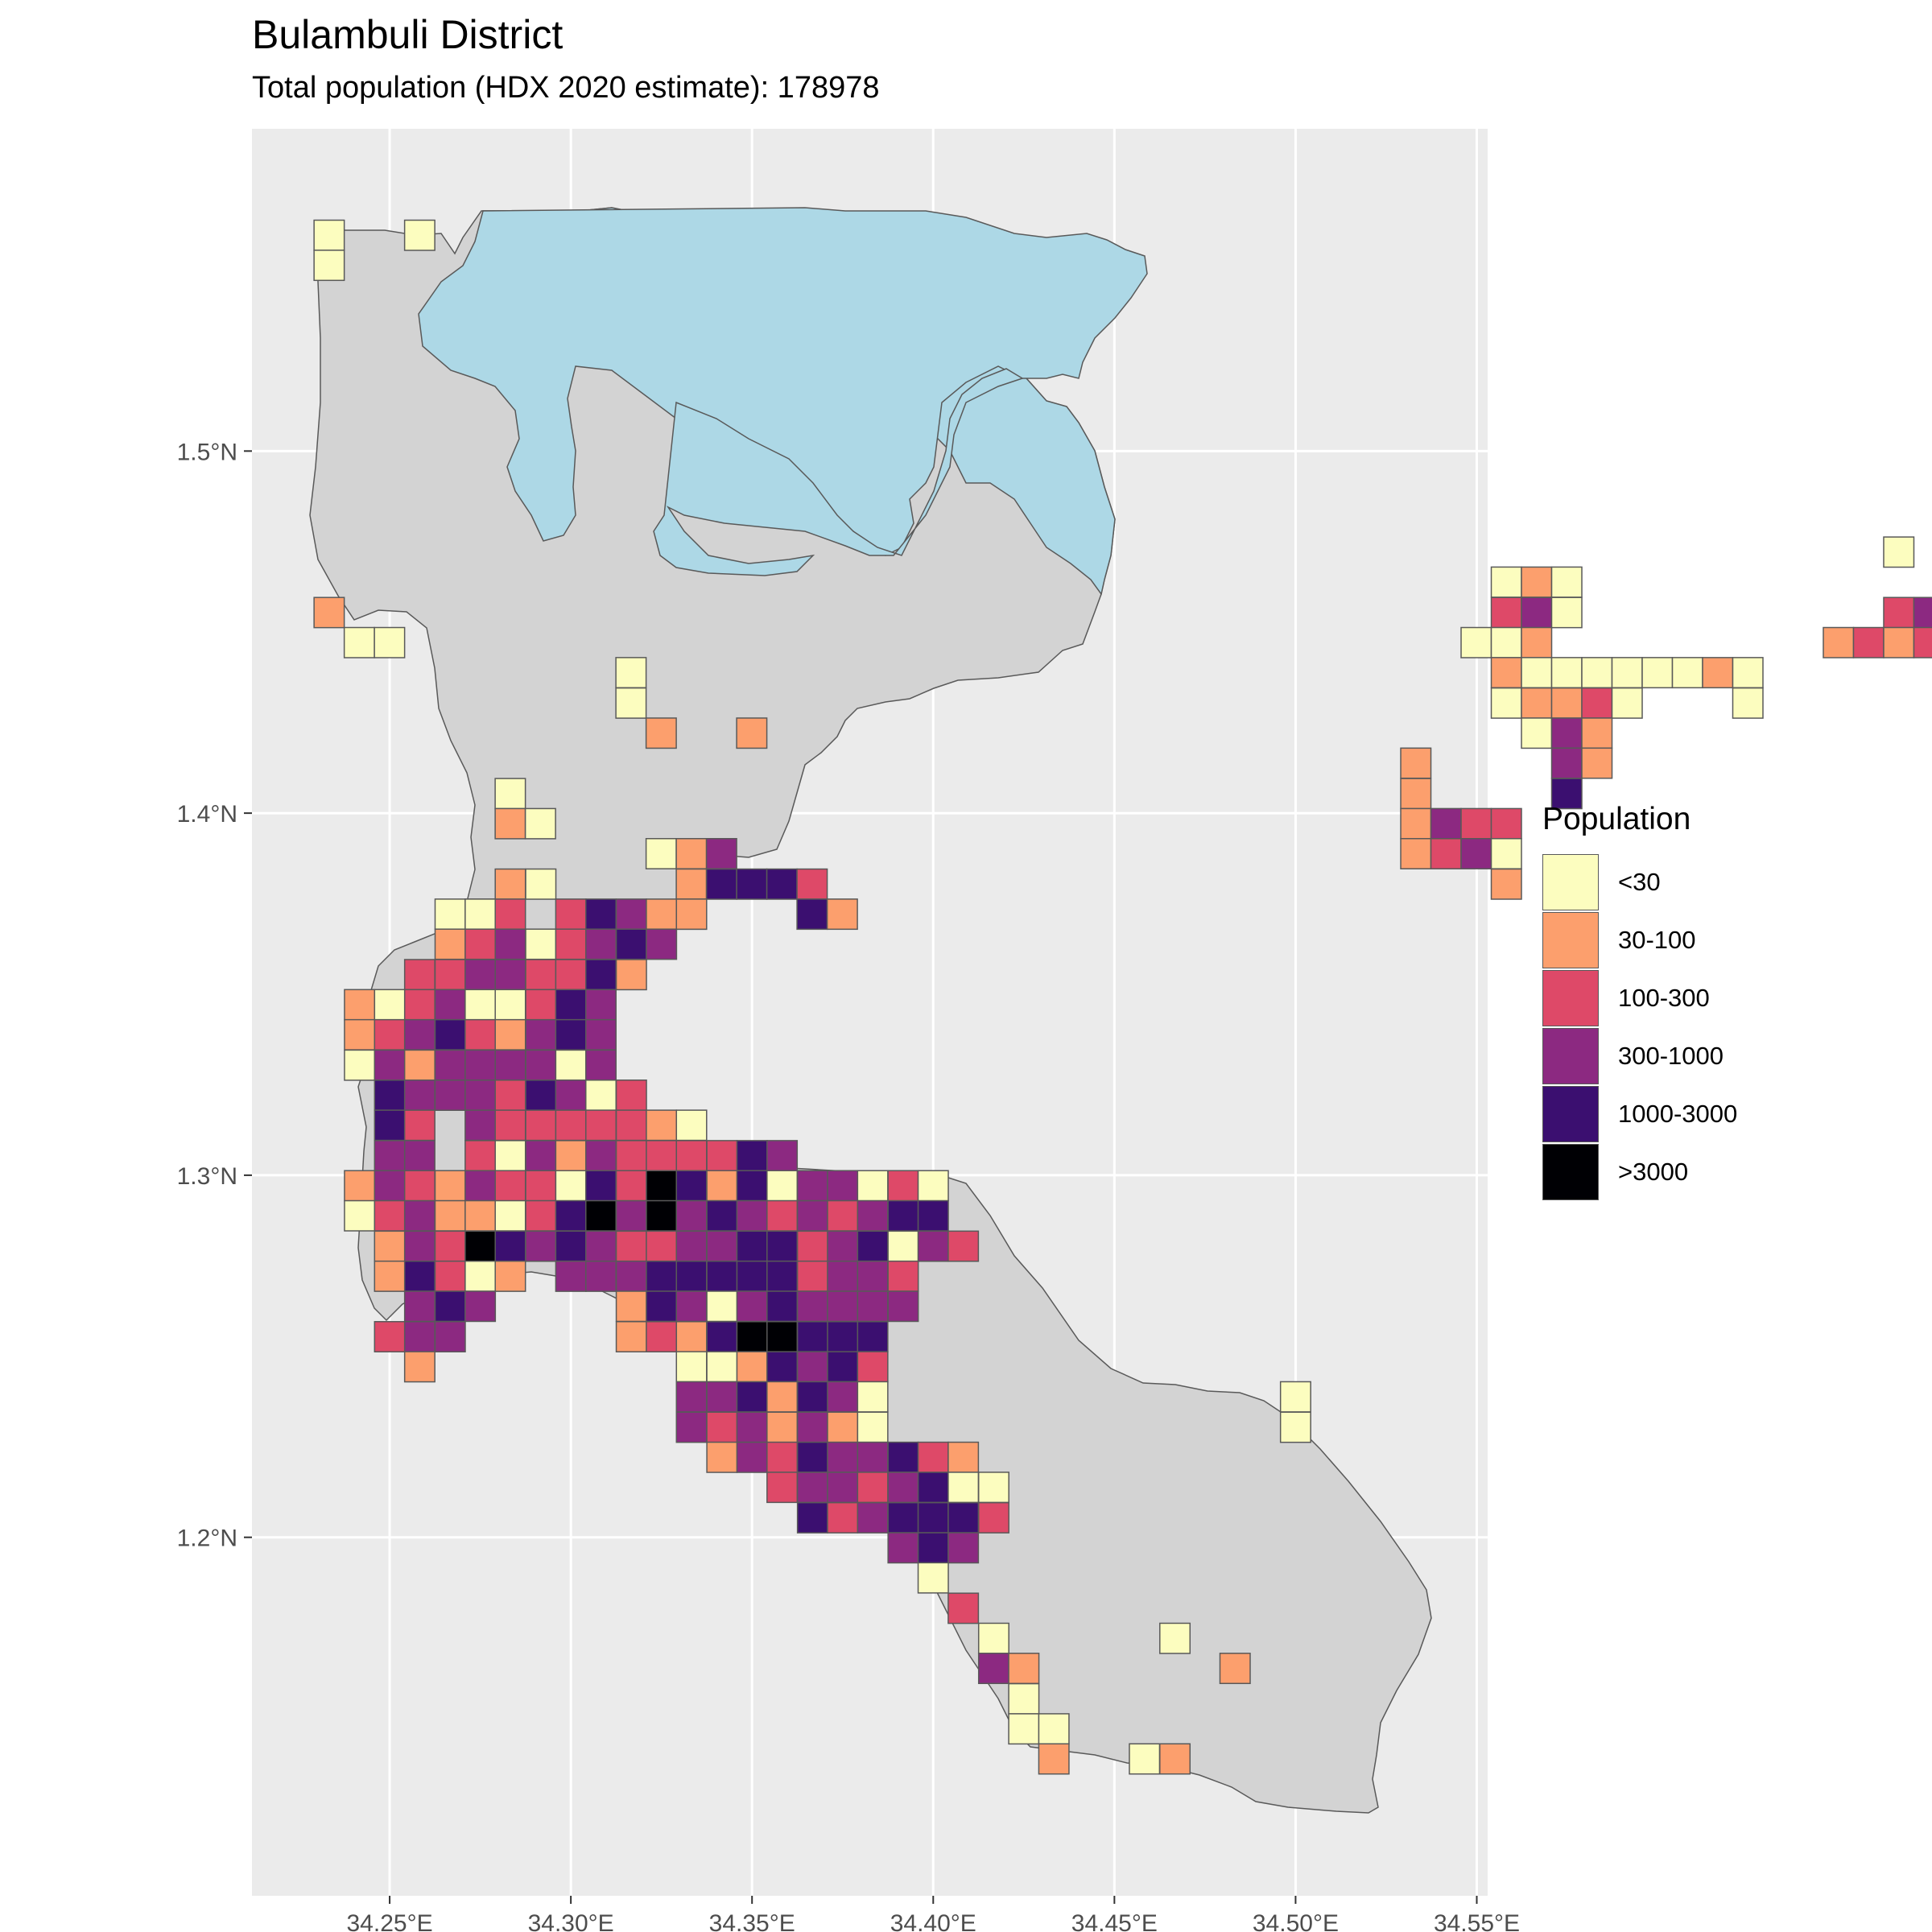 This screenshot has height=1932, width=1932. I want to click on x-tick-label: 34.50°E, so click(1296, 1921).